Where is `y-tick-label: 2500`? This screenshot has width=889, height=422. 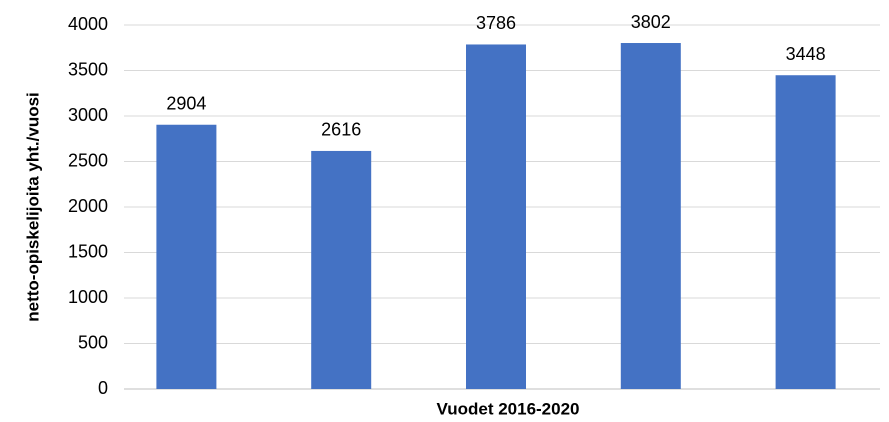 y-tick-label: 2500 is located at coordinates (88, 160).